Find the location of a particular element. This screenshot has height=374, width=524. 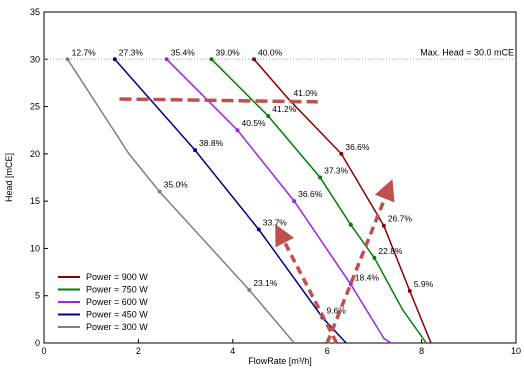

efficiency-label: 39.0% is located at coordinates (228, 52).